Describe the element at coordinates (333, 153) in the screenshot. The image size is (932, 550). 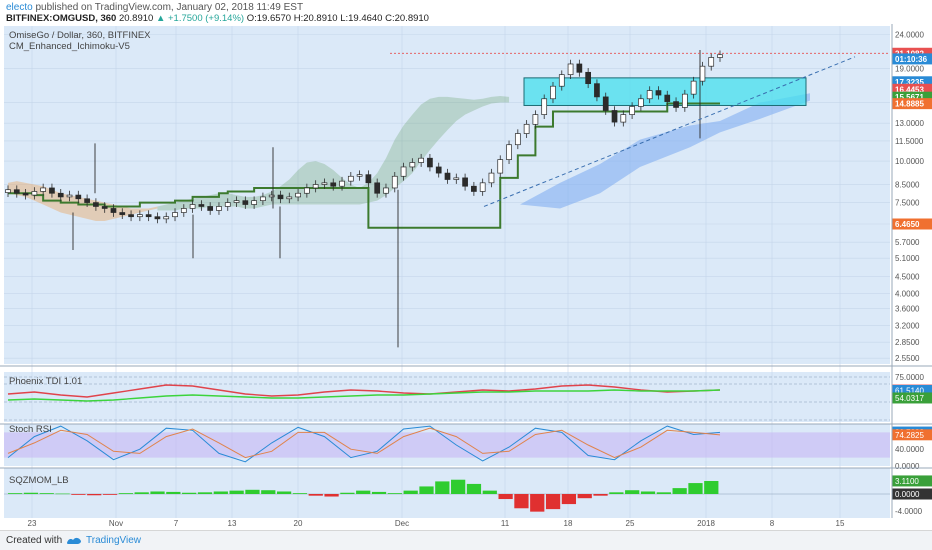
I see `ichimoku-cloud-bullish` at that location.